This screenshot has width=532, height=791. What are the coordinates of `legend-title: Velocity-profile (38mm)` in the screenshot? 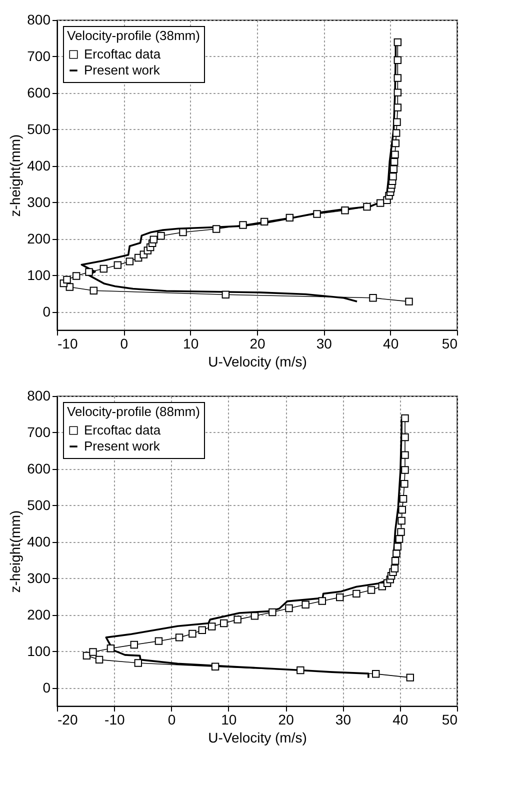 It's located at (133, 35).